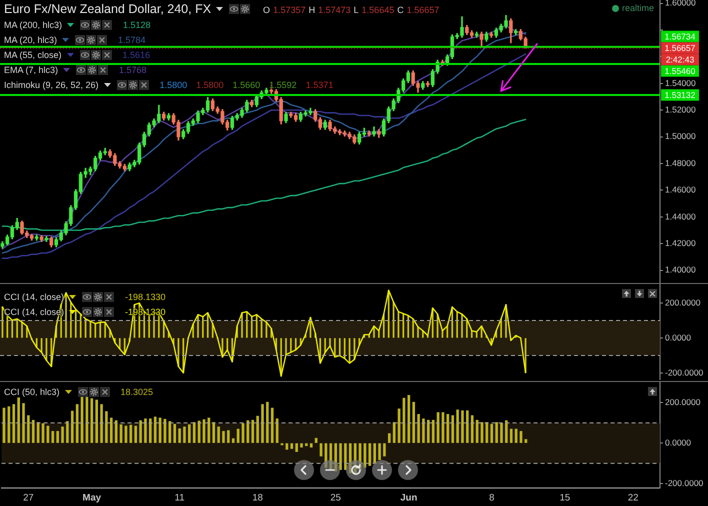 The height and width of the screenshot is (506, 708). What do you see at coordinates (31, 40) in the screenshot?
I see `legend-label: MA (20, hlc3)` at bounding box center [31, 40].